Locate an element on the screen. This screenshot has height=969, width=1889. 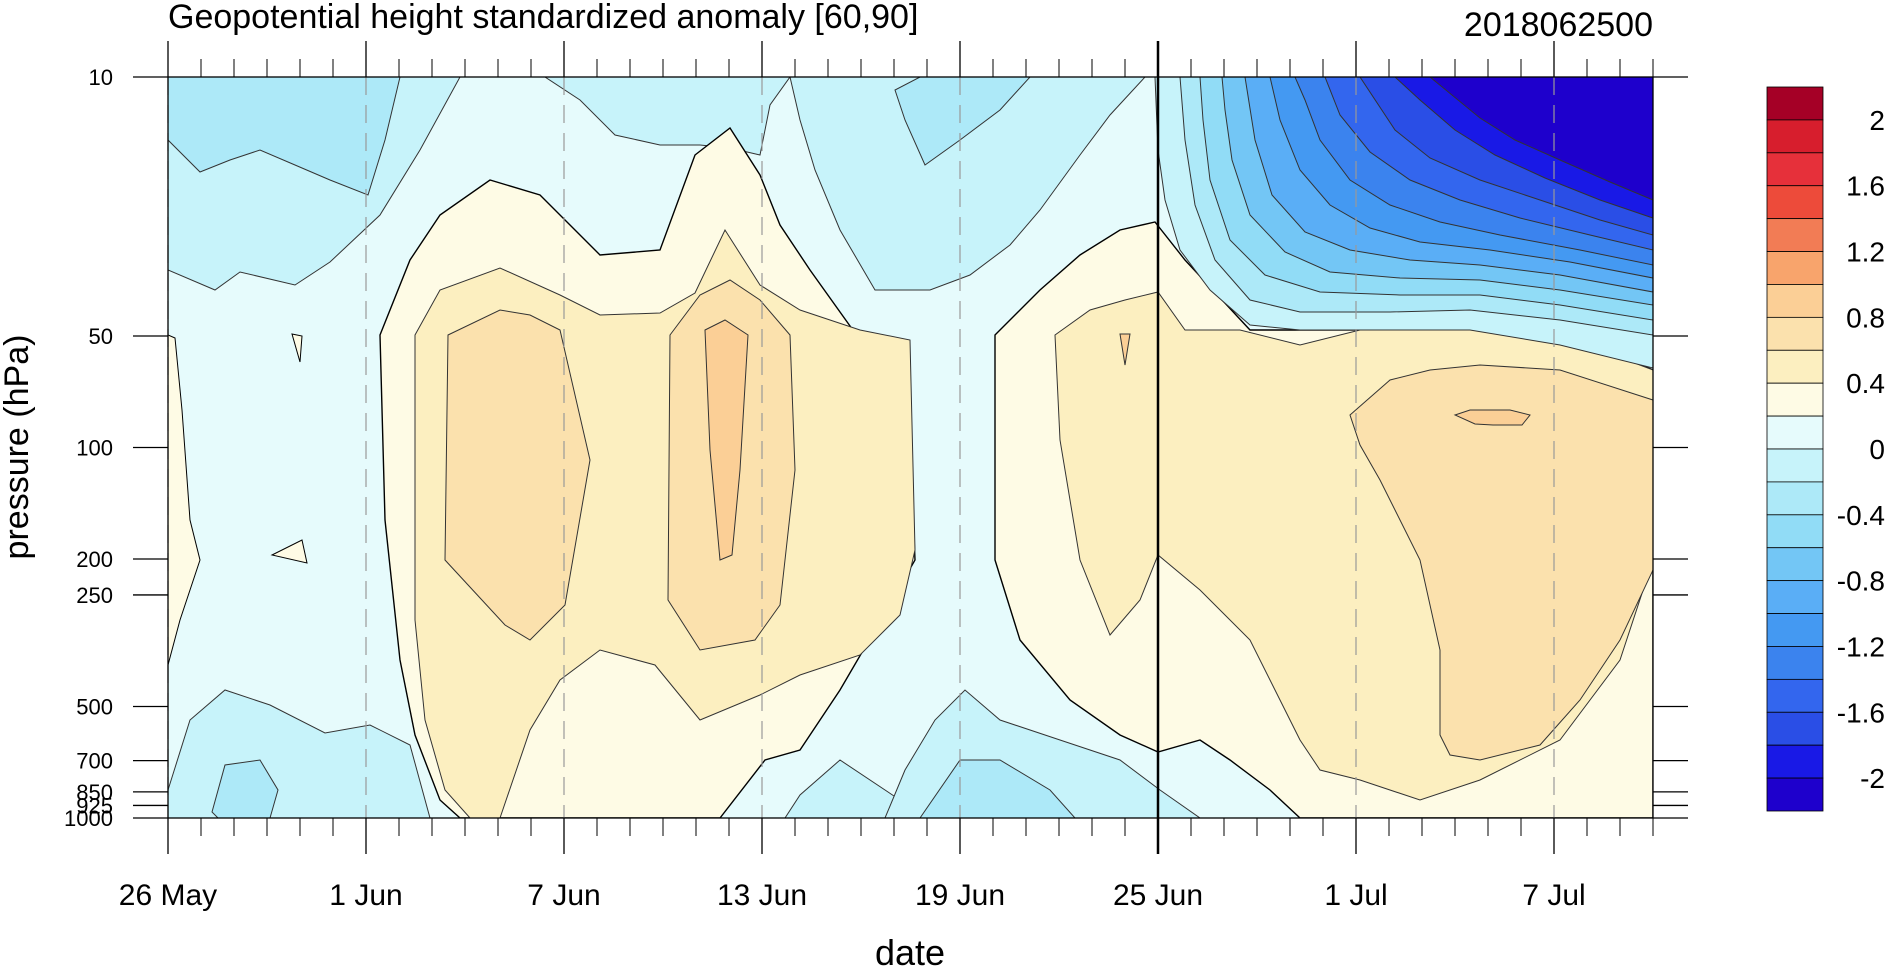
x-tick-label: 7 Jul is located at coordinates (1553, 895).